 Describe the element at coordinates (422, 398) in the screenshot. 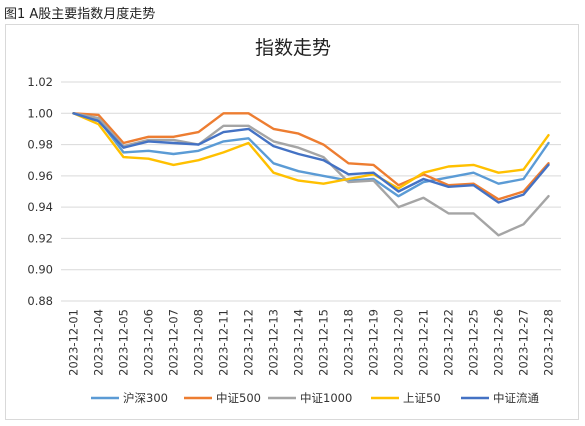

I see `legend-label: 上证50` at that location.